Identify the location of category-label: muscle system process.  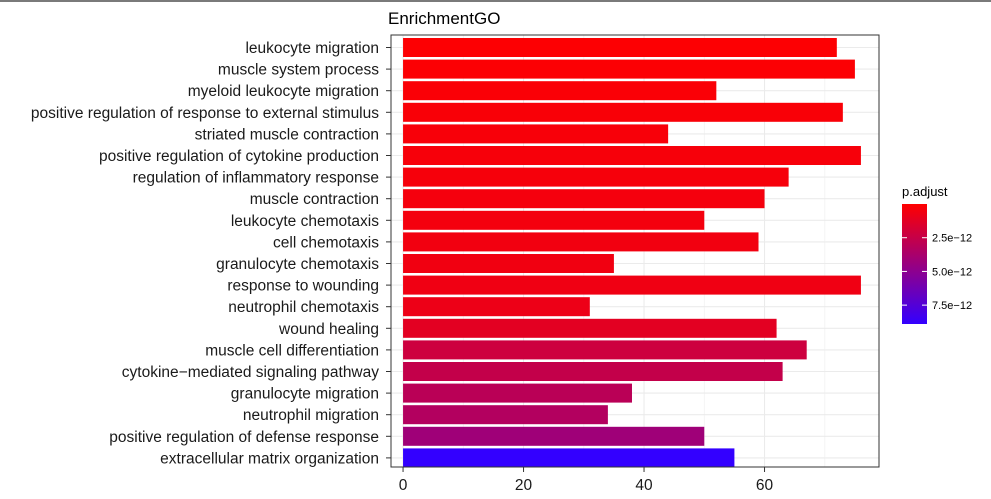
(298, 70).